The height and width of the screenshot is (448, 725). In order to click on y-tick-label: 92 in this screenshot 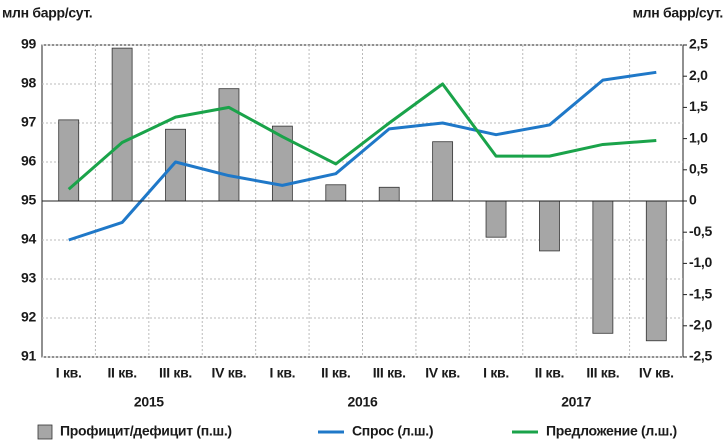, I will do `click(28, 317)`.